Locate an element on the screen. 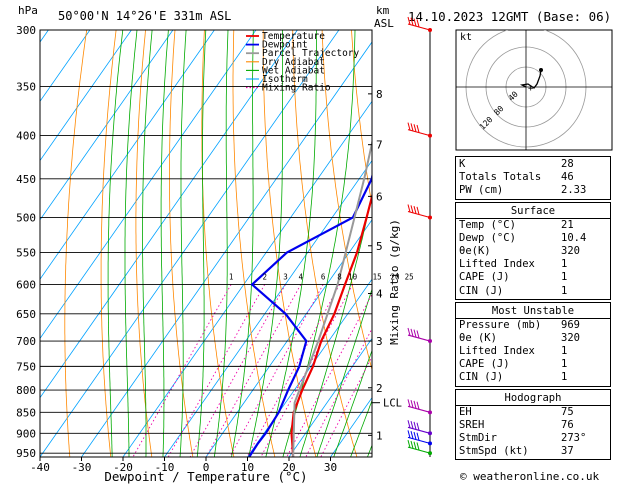 Image resolution: width=629 pixels, height=486 pixels. temperature-profile is located at coordinates (331, 324).